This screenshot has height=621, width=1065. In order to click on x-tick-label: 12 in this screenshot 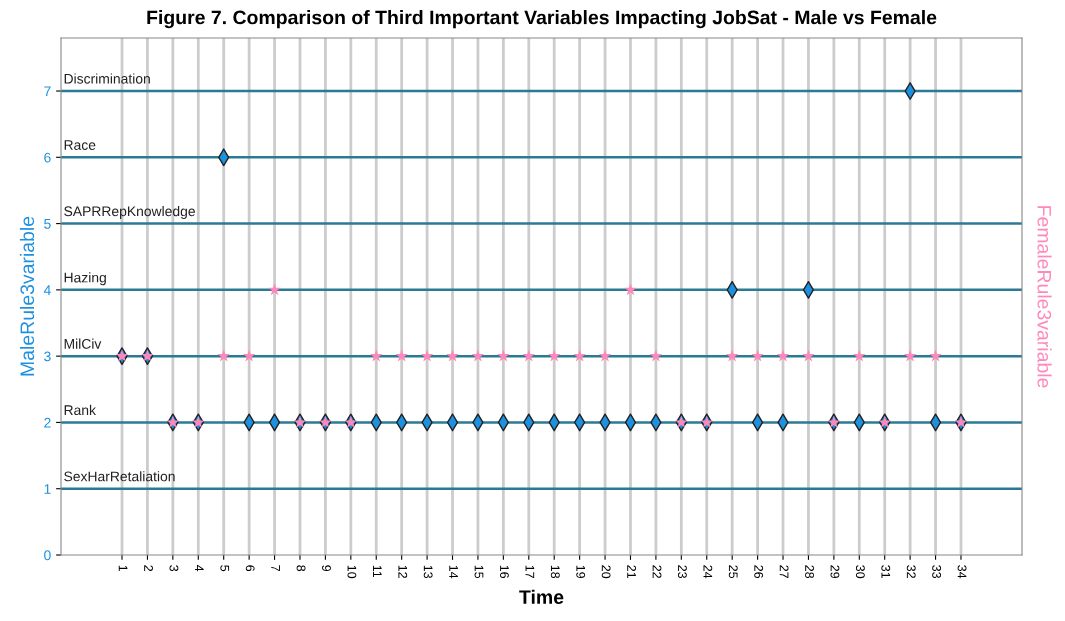, I will do `click(403, 571)`.